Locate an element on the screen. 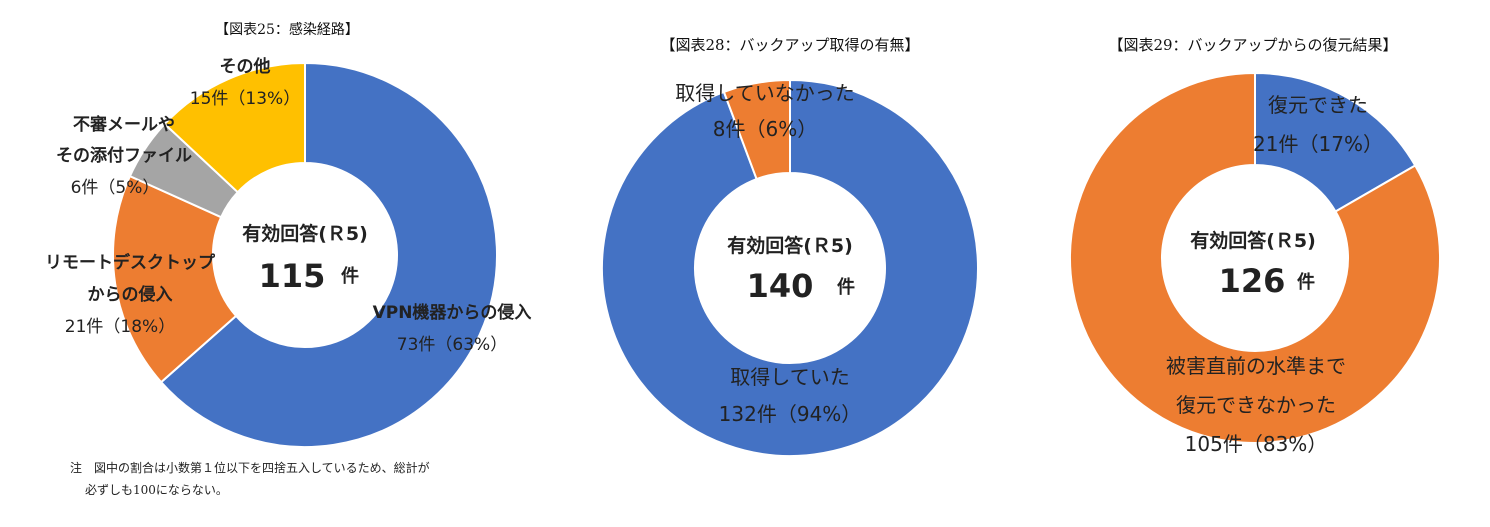 The image size is (1490, 527). chart2-slice-nottaken-name: 取得していなかった is located at coordinates (764, 93).